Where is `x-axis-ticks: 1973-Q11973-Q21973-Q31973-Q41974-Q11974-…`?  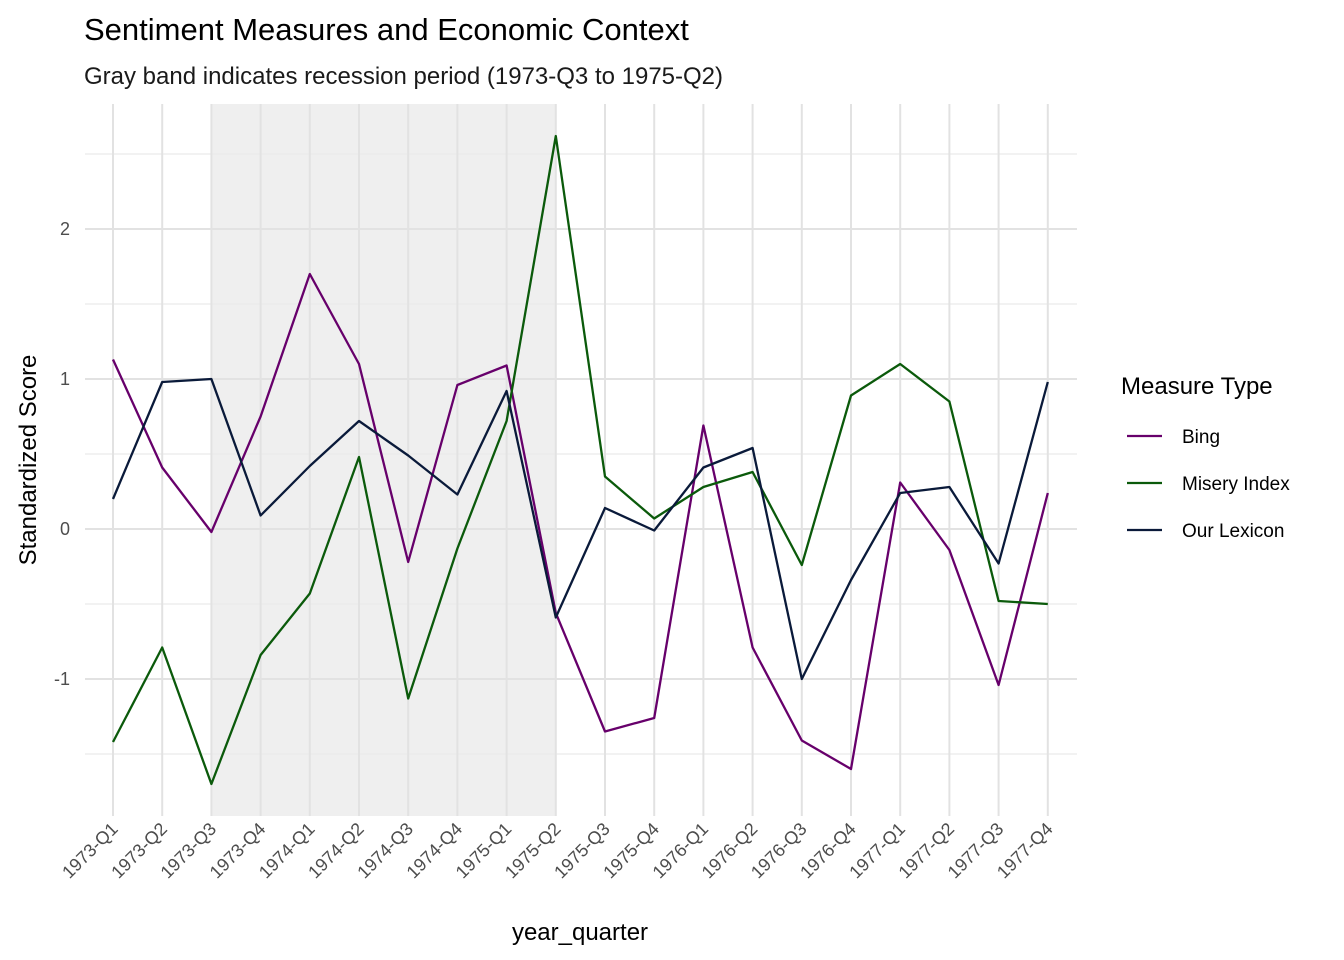 x-axis-ticks: 1973-Q11973-Q21973-Q31973-Q41974-Q11974-… is located at coordinates (557, 851).